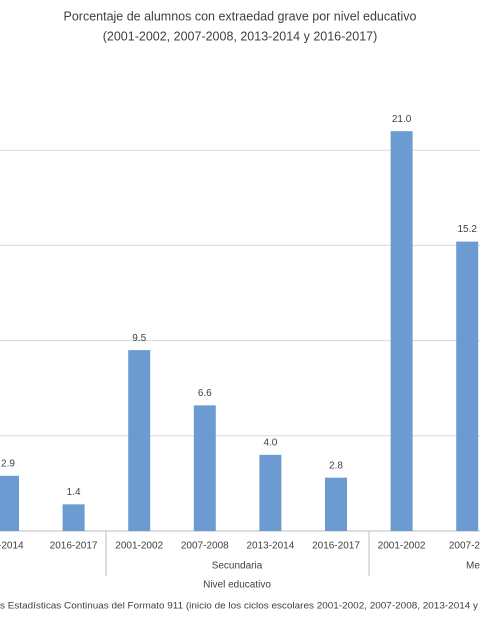  Describe the element at coordinates (205, 393) in the screenshot. I see `value-label: 6.6` at that location.